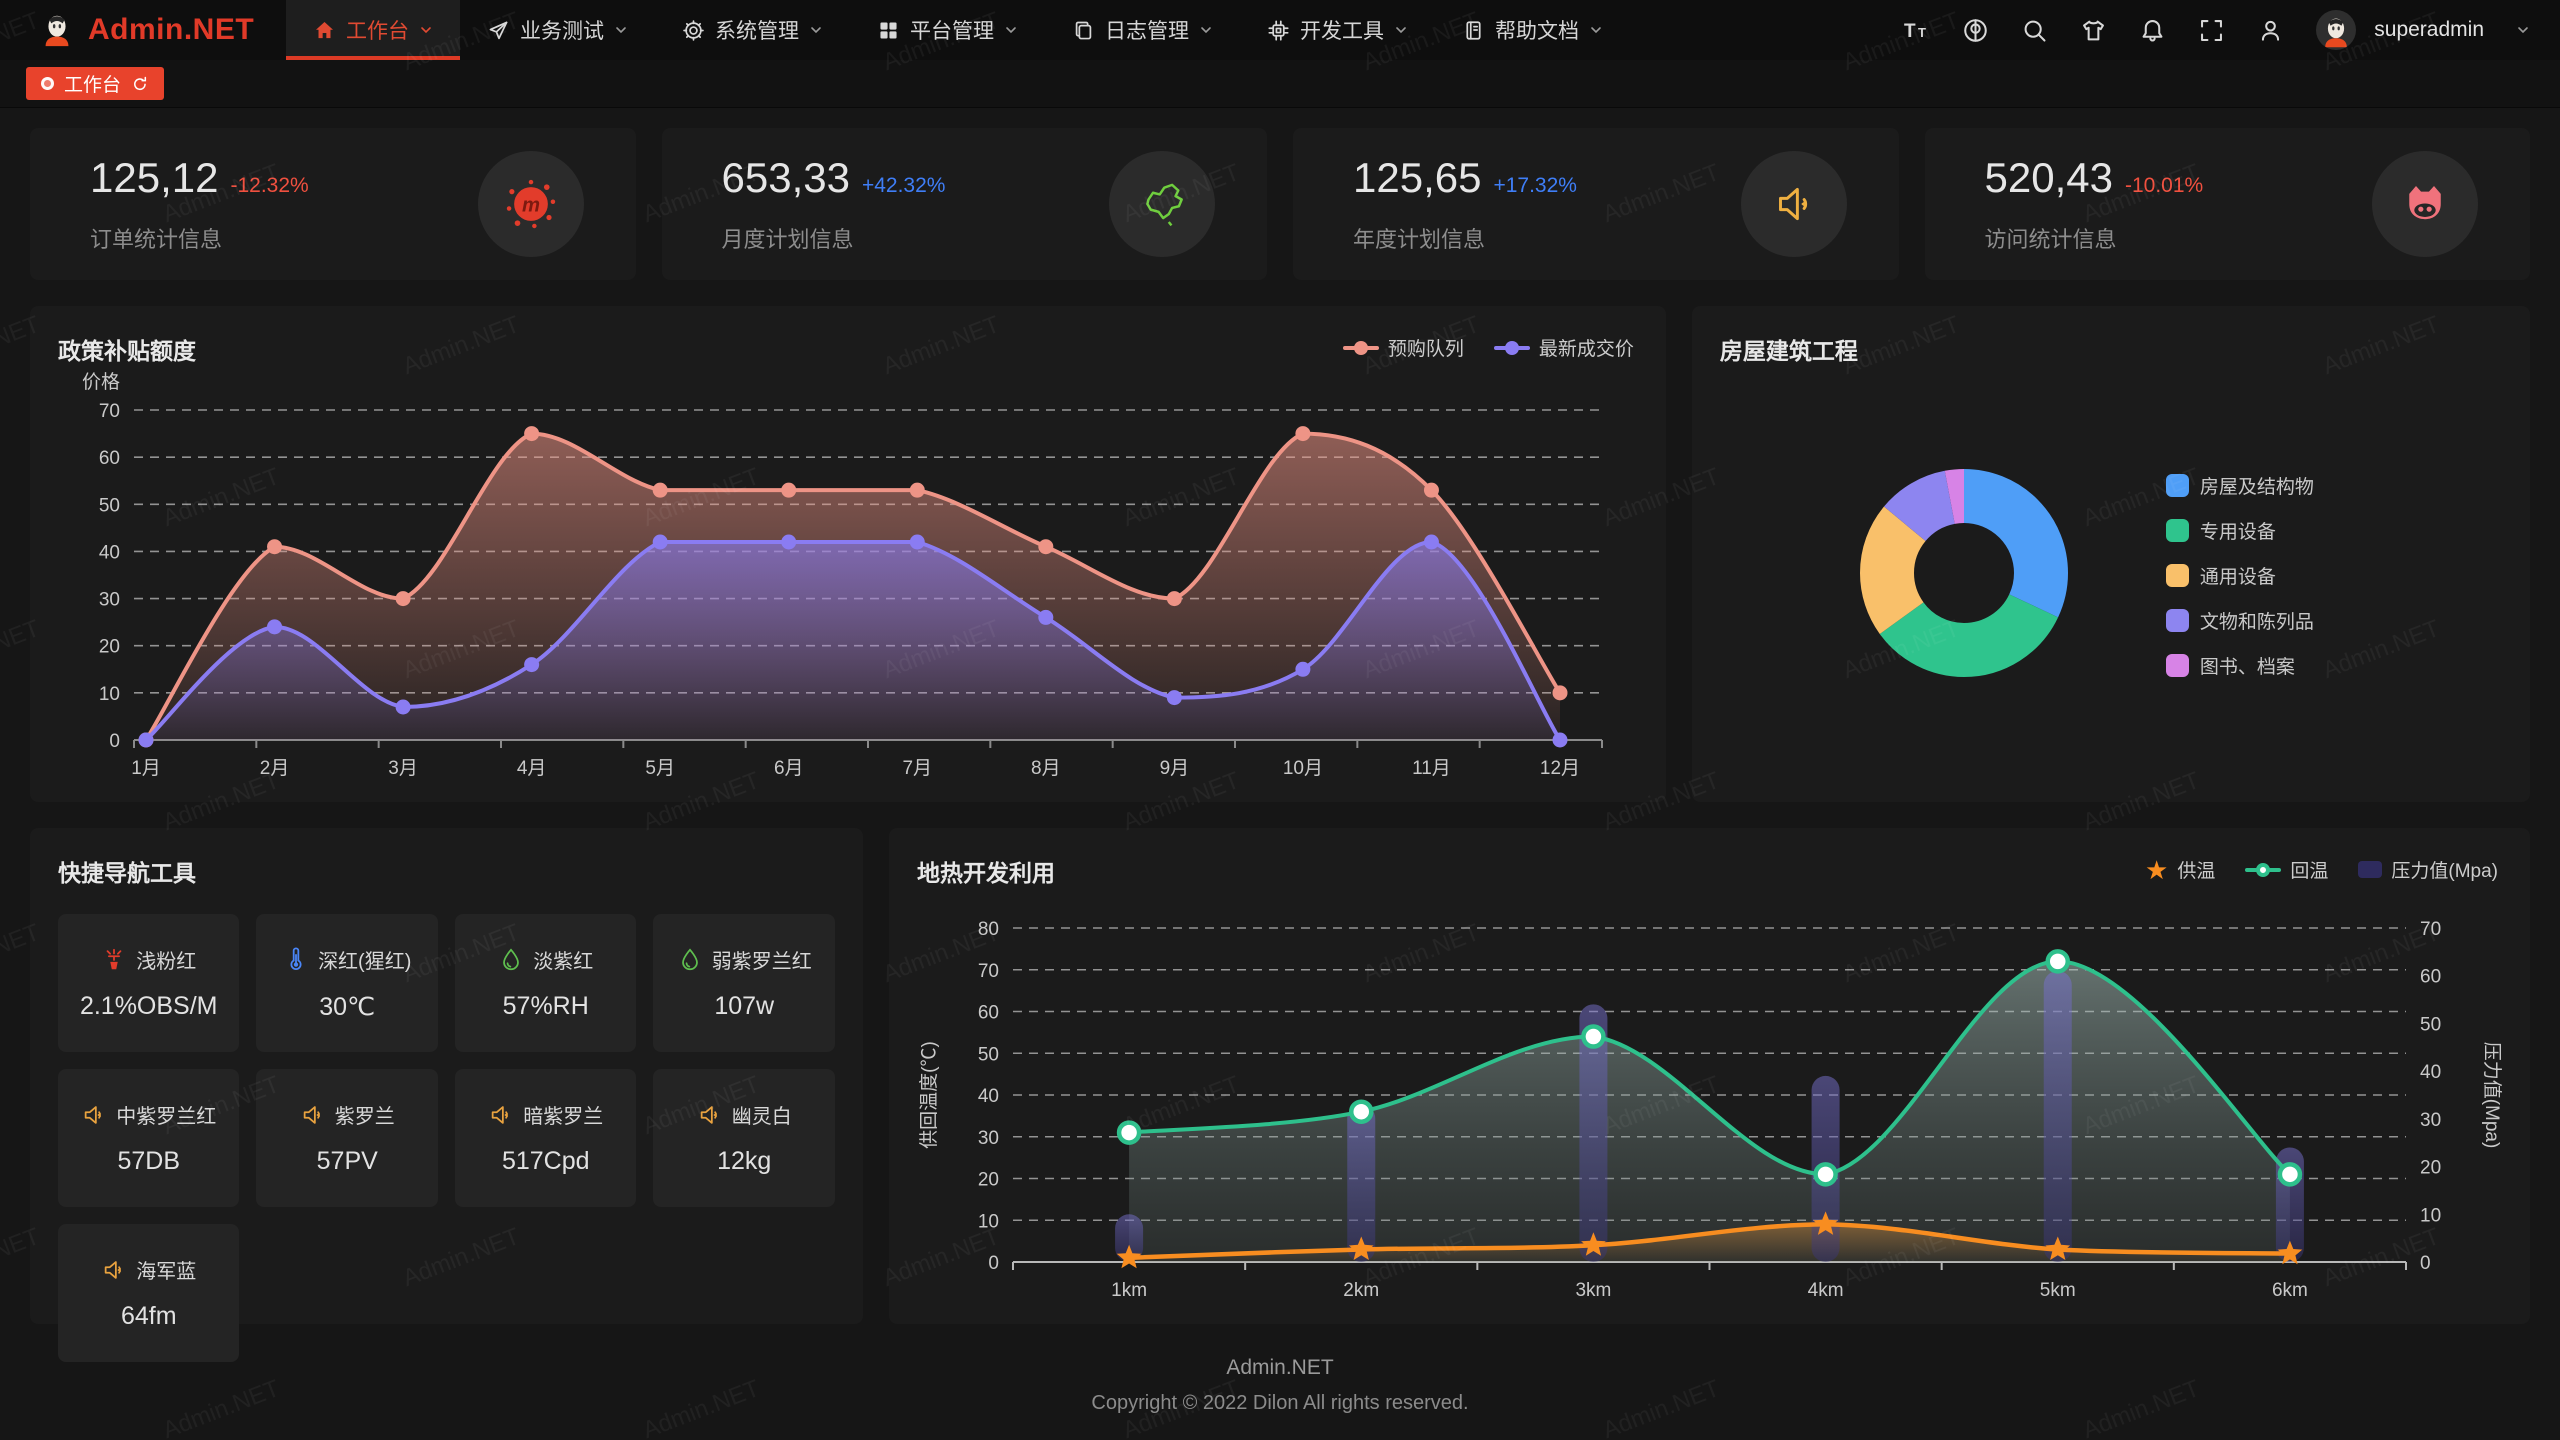 This screenshot has width=2560, height=1440. I want to click on quick-nav-name: 幽灵白, so click(761, 1117).